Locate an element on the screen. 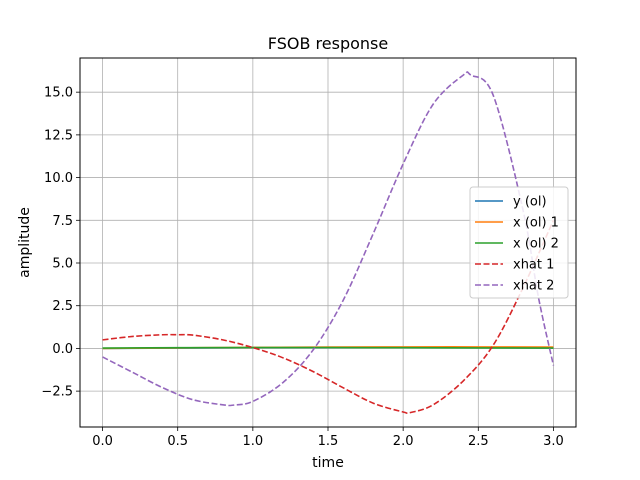 This screenshot has width=640, height=480. y-axis-label: amplitude is located at coordinates (25, 242).